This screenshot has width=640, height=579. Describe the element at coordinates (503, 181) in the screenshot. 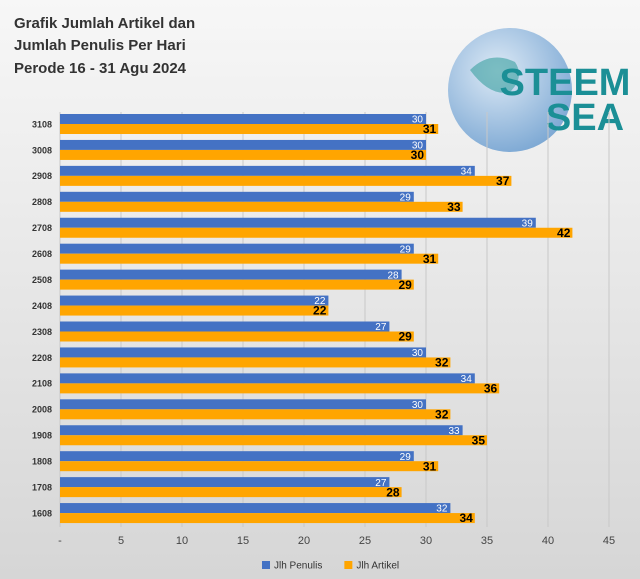

I see `data-label: 37` at that location.